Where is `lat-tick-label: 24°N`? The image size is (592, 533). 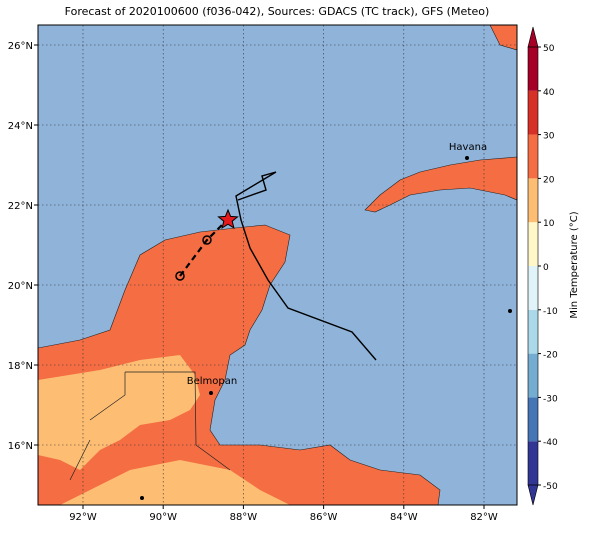
lat-tick-label: 24°N is located at coordinates (20, 126).